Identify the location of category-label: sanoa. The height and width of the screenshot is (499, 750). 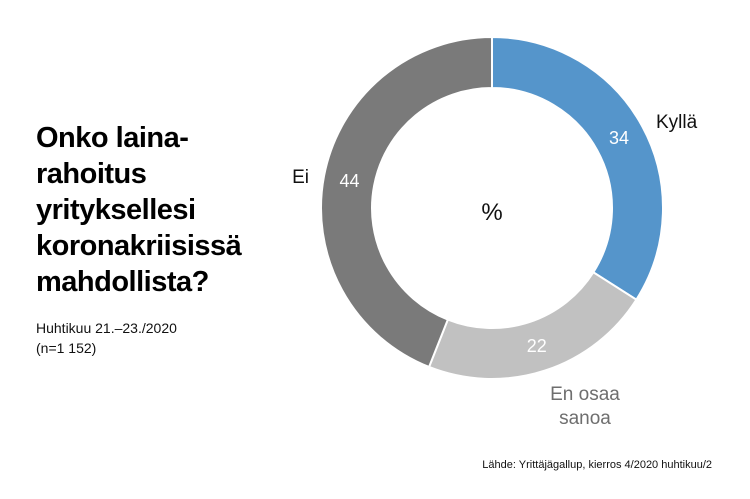
(585, 418).